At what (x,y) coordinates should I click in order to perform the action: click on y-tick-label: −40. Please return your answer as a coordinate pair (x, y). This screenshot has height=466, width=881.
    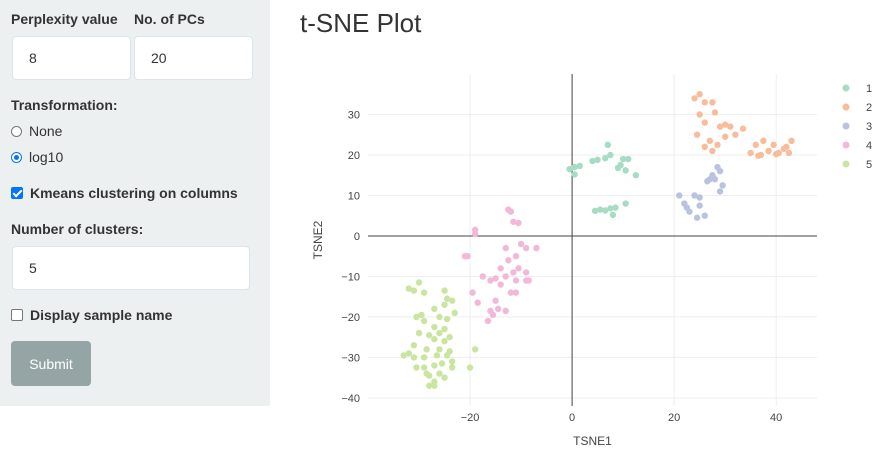
    Looking at the image, I should click on (350, 399).